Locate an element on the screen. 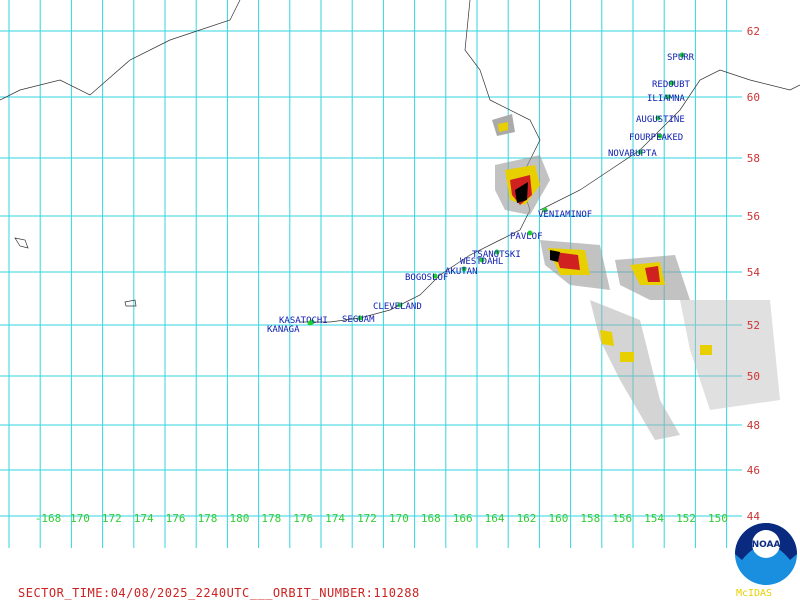 The width and height of the screenshot is (800, 600). latitude-label: 44 is located at coordinates (754, 516).